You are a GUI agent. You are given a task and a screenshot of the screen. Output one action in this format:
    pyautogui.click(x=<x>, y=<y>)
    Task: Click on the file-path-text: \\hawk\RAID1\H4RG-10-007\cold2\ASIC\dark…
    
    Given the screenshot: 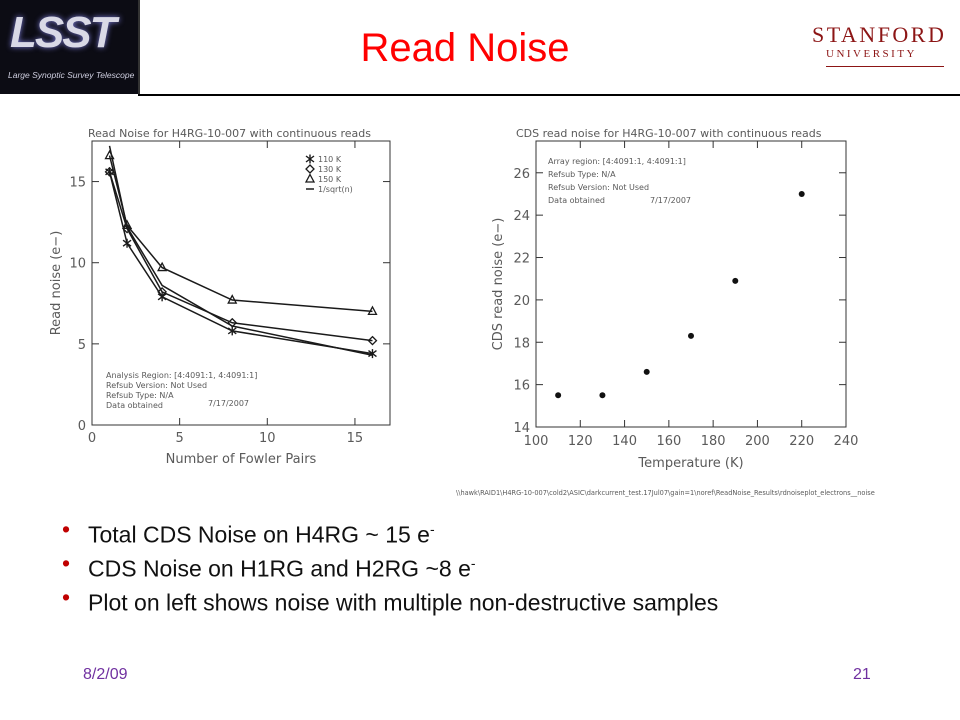 What is the action you would take?
    pyautogui.click(x=665, y=493)
    